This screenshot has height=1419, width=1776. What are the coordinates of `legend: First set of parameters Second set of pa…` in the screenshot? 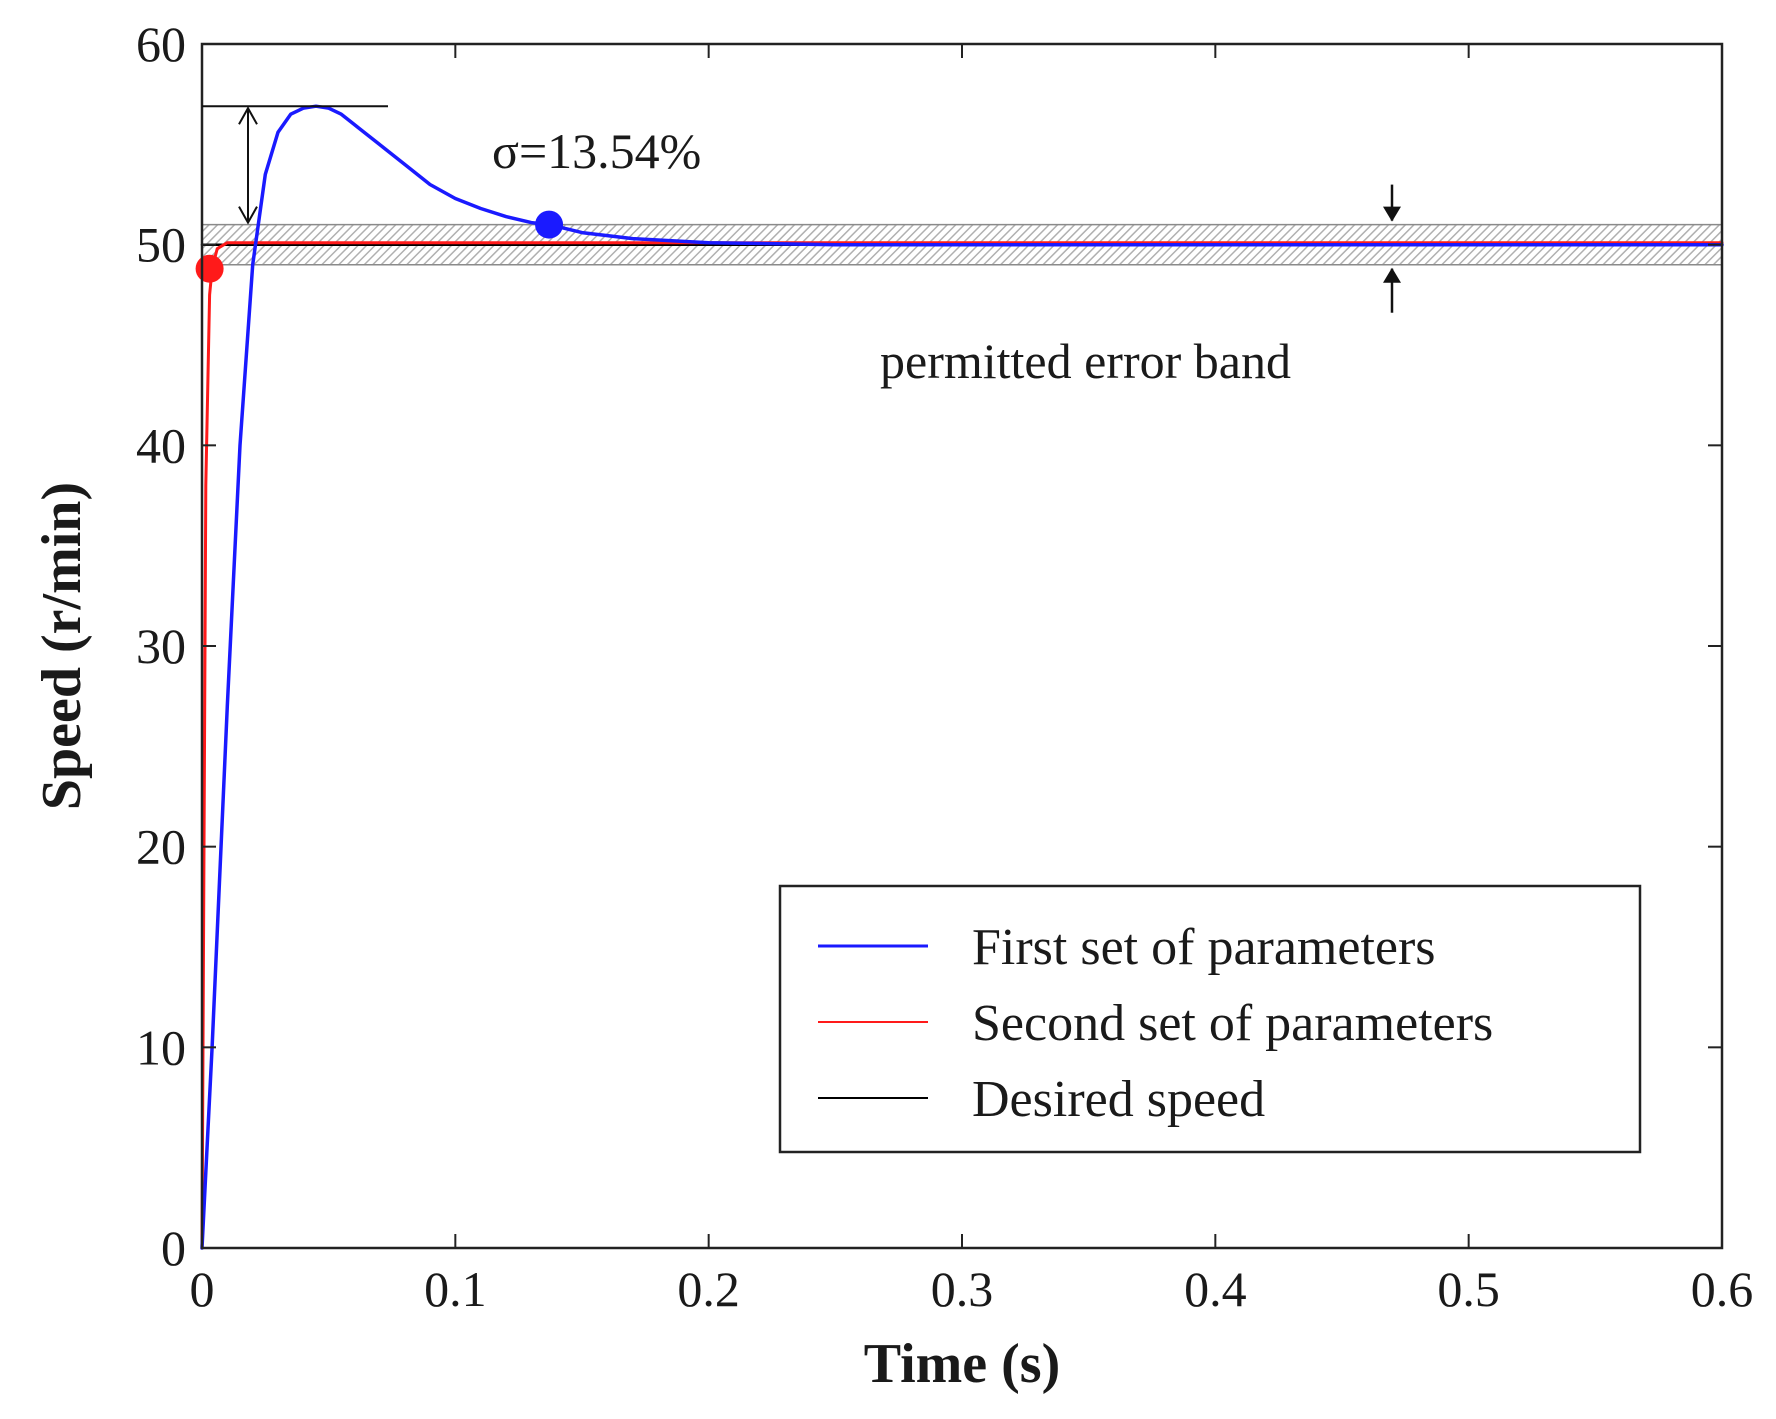 It's located at (1210, 1019).